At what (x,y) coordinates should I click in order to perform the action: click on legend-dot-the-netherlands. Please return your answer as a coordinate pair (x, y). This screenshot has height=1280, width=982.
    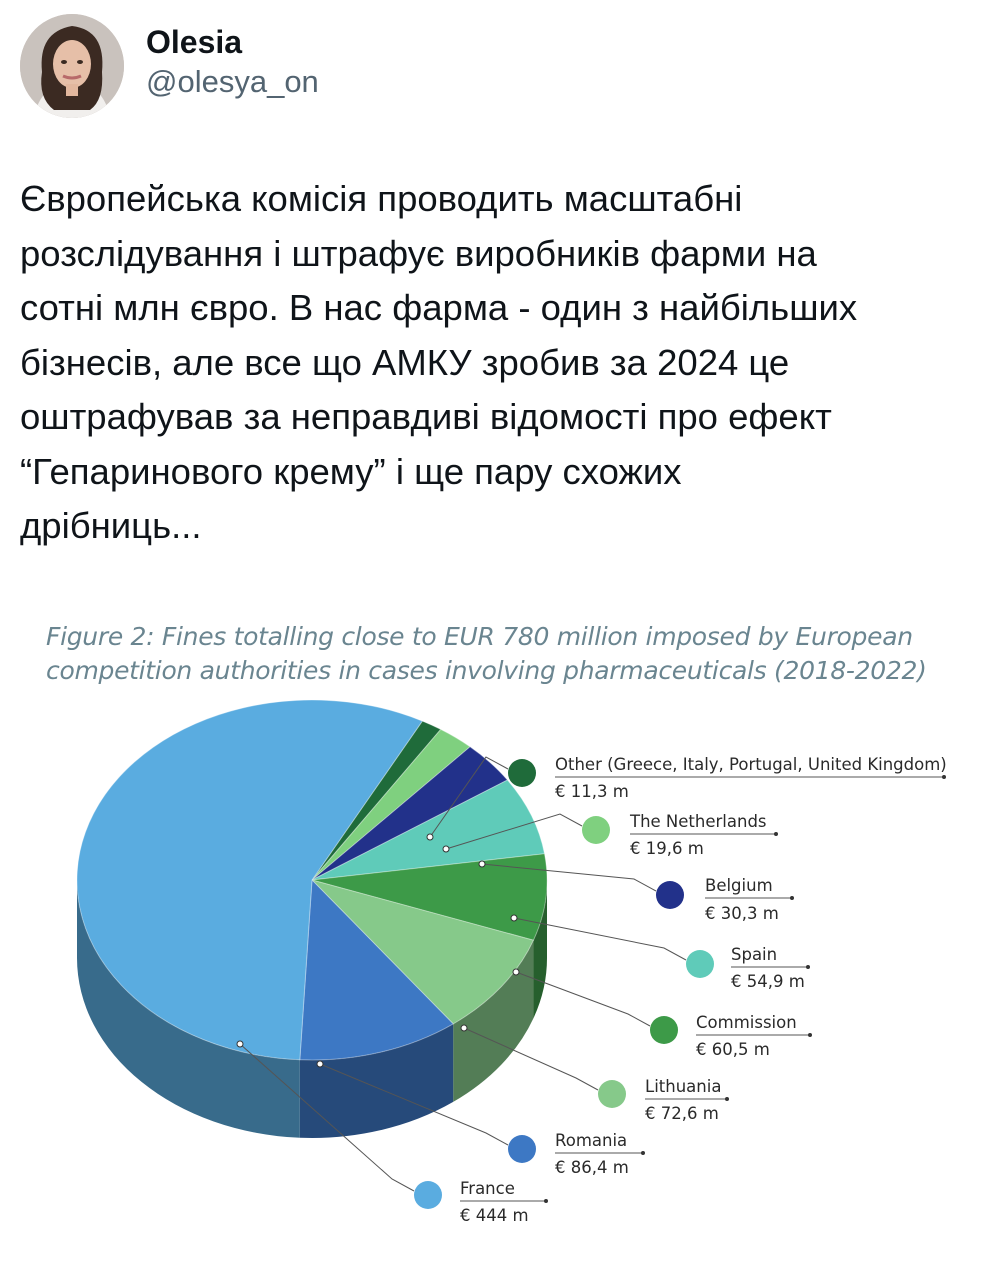
    Looking at the image, I should click on (596, 830).